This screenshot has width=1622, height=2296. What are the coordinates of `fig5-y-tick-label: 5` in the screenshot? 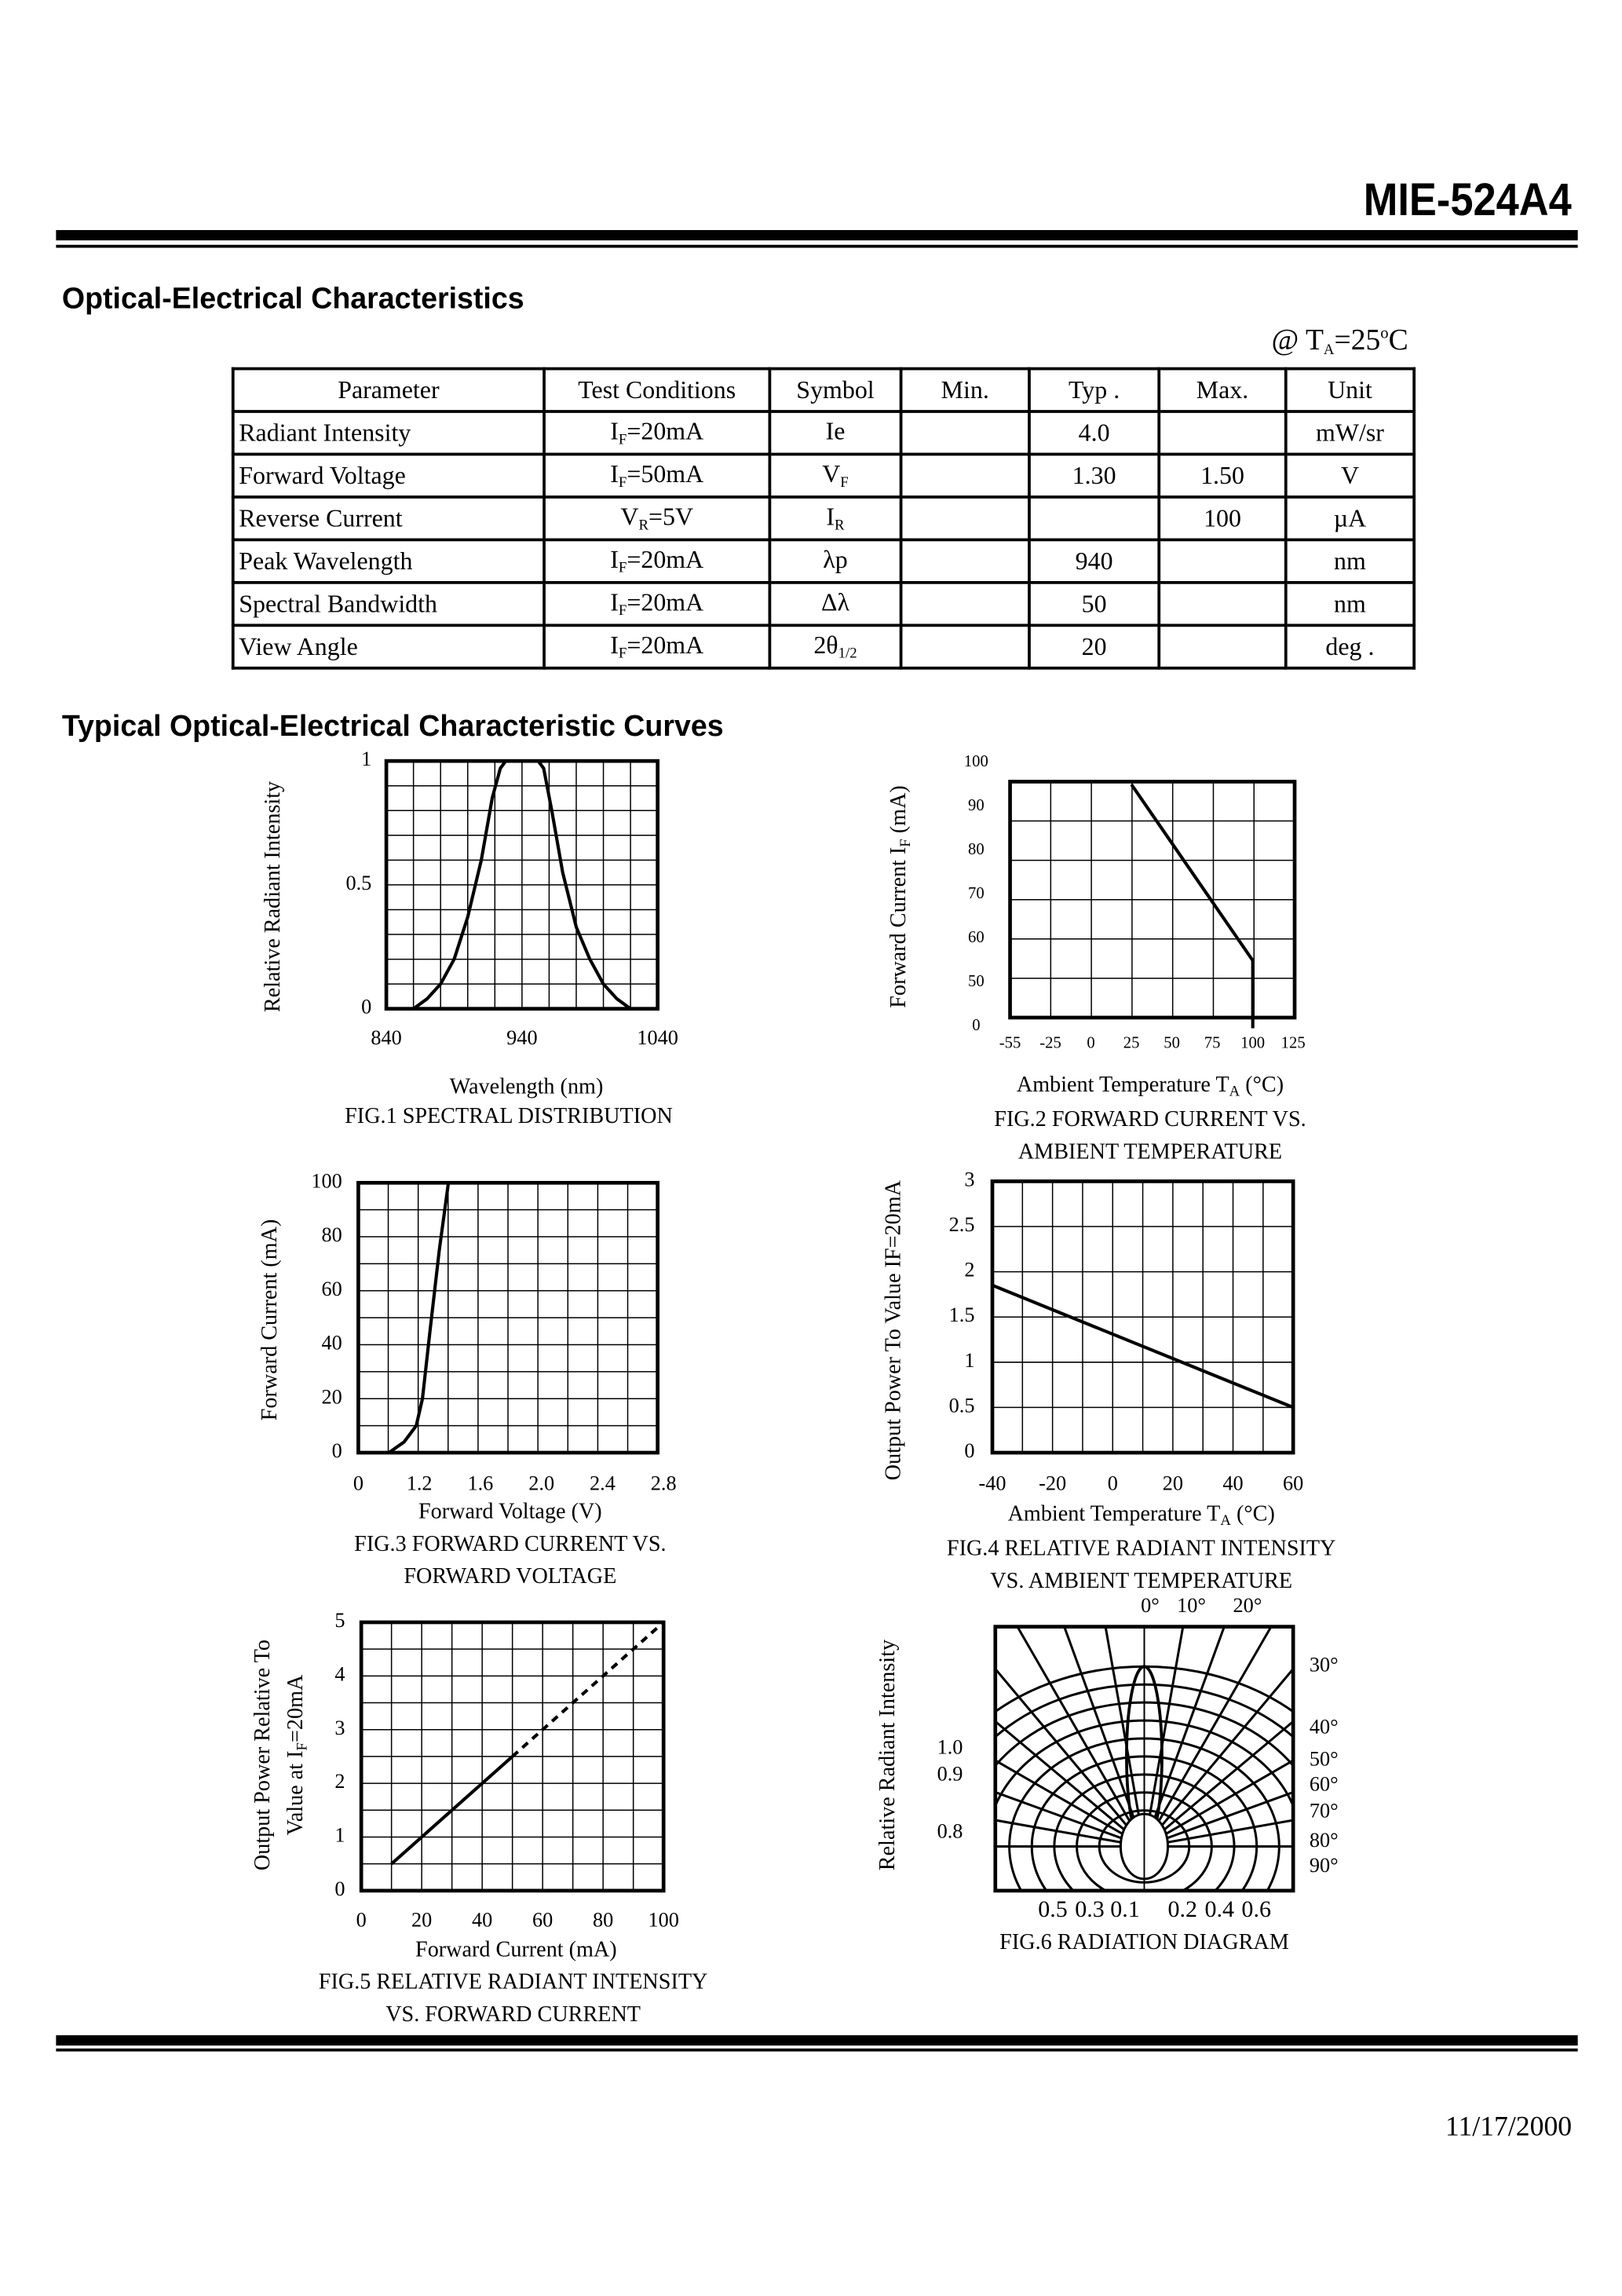 It's located at (339, 1620).